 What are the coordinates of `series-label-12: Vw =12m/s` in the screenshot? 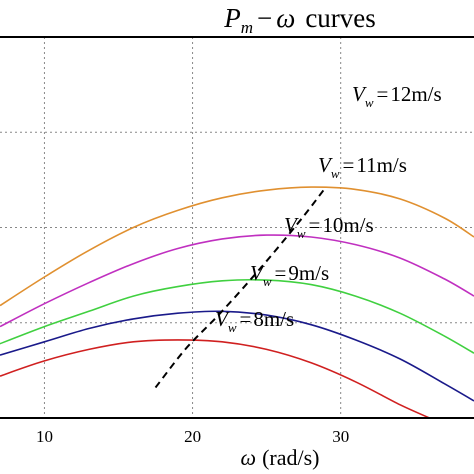 It's located at (397, 96).